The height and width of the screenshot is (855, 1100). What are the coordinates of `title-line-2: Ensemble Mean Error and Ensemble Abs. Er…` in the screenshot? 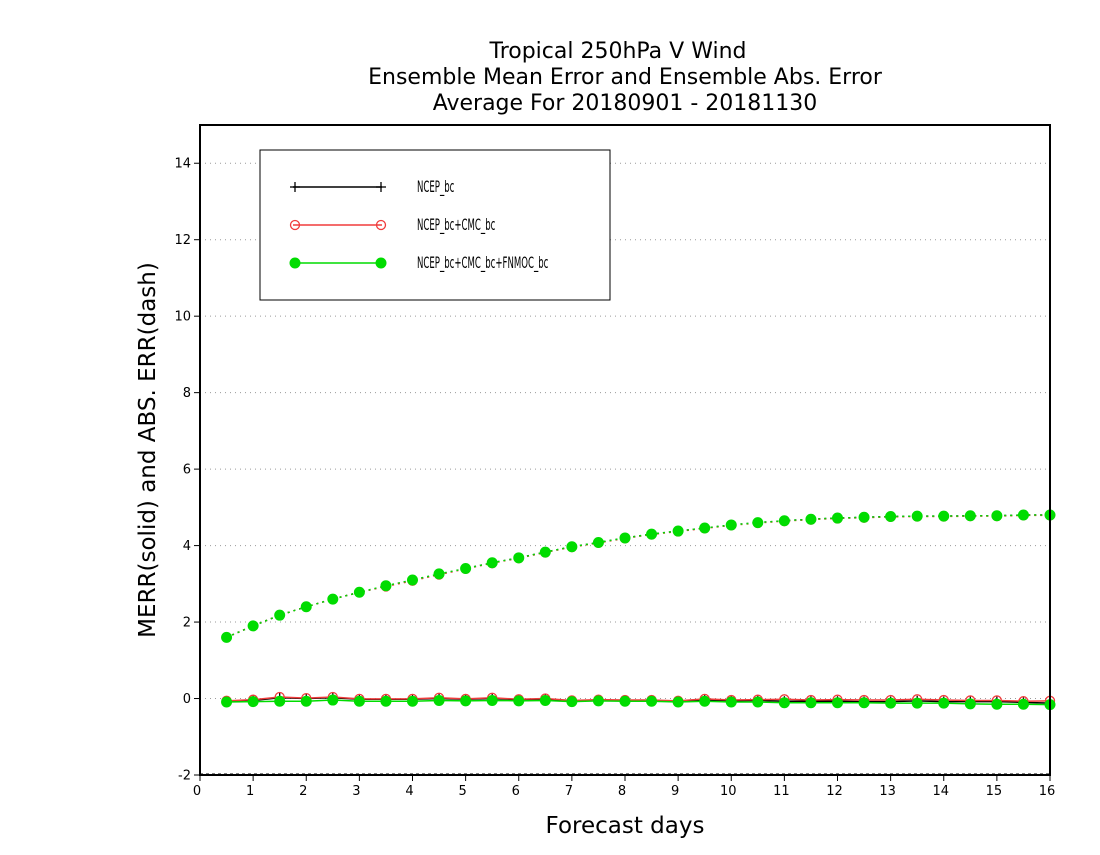 It's located at (625, 77).